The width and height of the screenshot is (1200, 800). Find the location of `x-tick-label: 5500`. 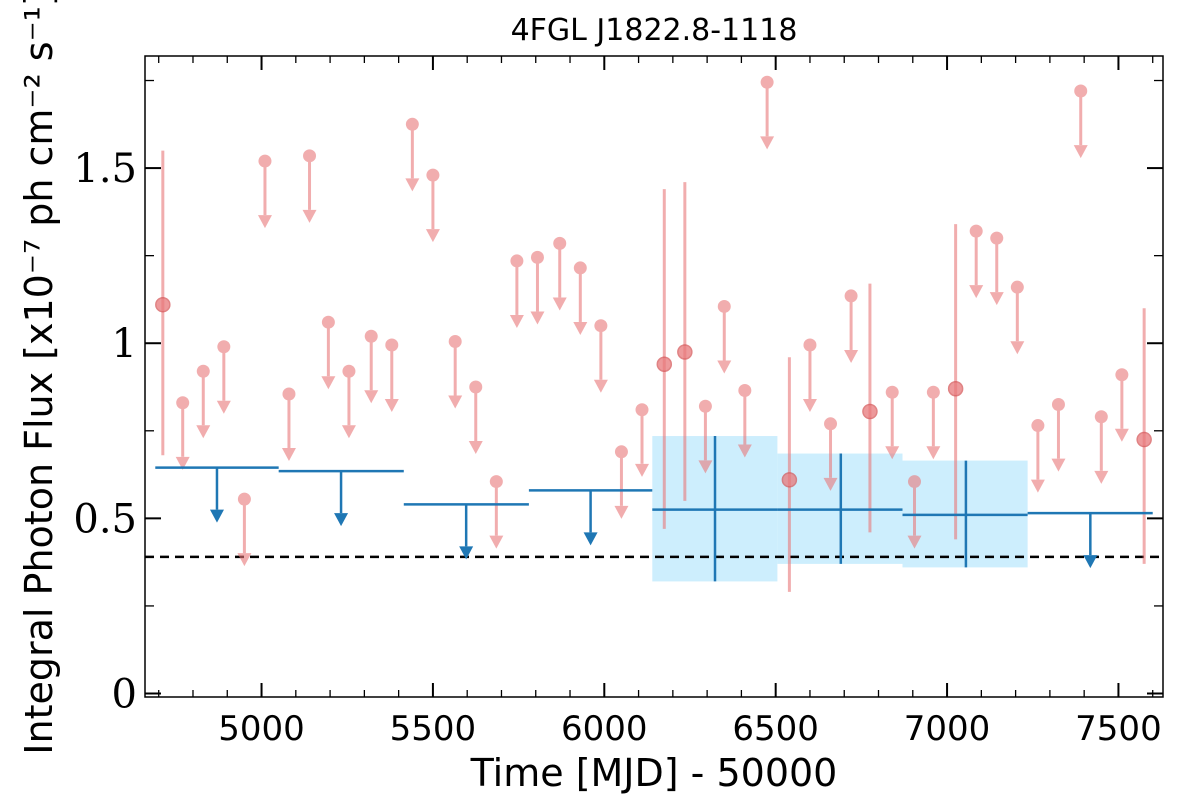

x-tick-label: 5500 is located at coordinates (433, 729).